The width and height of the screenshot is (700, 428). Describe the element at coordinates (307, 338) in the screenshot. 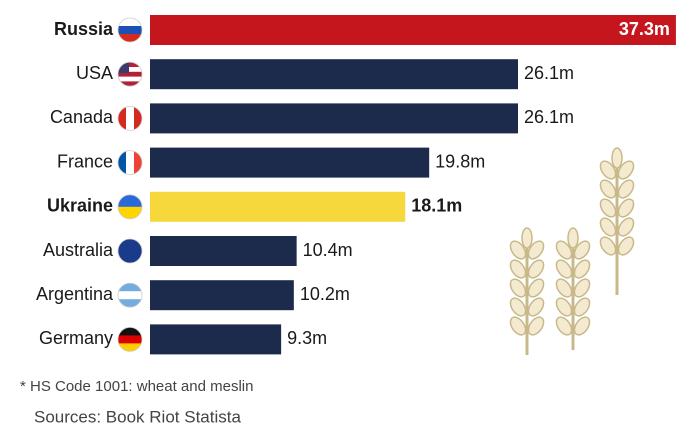

I see `value-label: 9.3m` at that location.